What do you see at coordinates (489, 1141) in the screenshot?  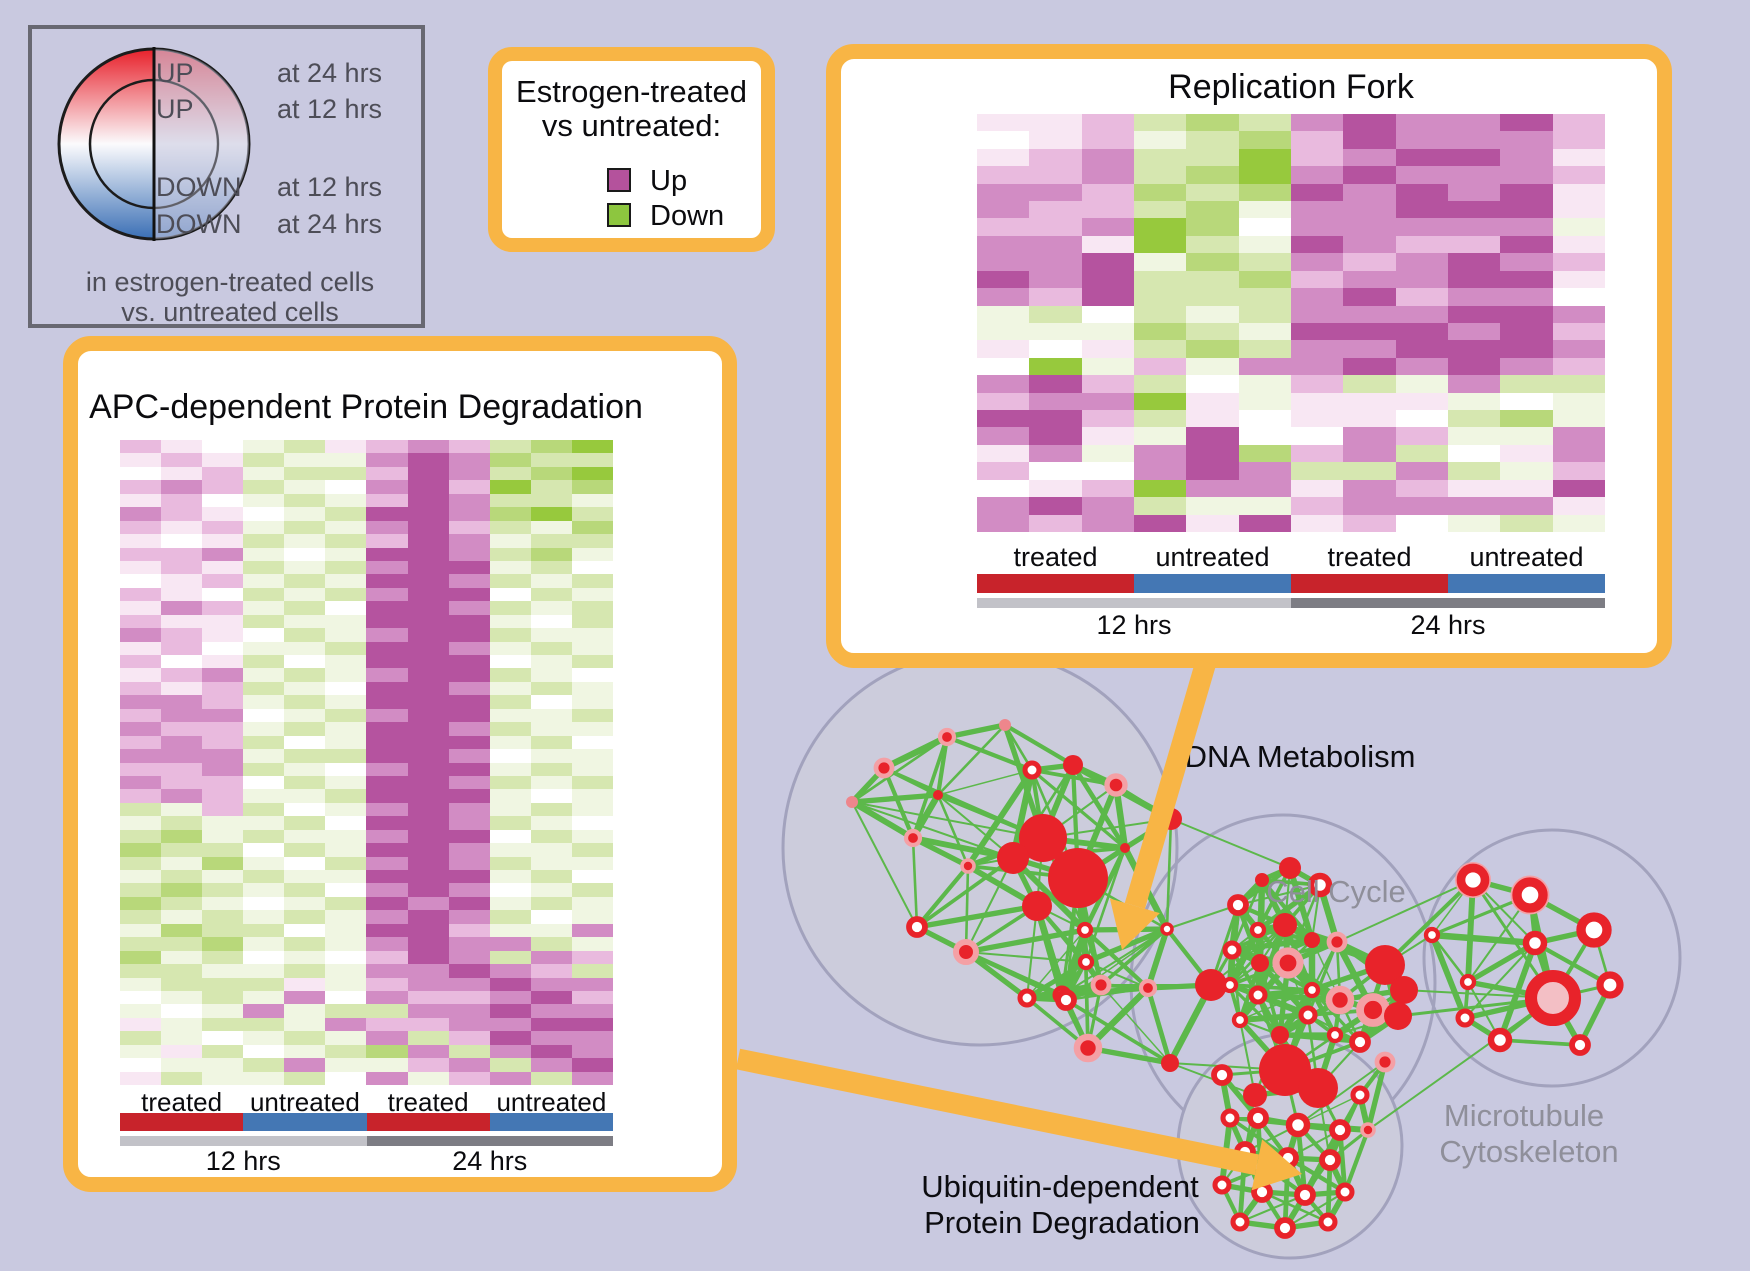 I see `time-bar-24hrs` at bounding box center [489, 1141].